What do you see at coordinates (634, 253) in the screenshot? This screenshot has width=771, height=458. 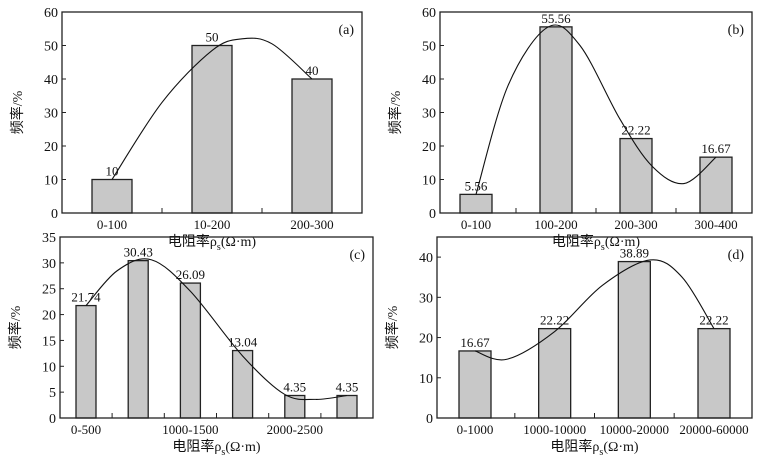 I see `data-label: 38.89` at bounding box center [634, 253].